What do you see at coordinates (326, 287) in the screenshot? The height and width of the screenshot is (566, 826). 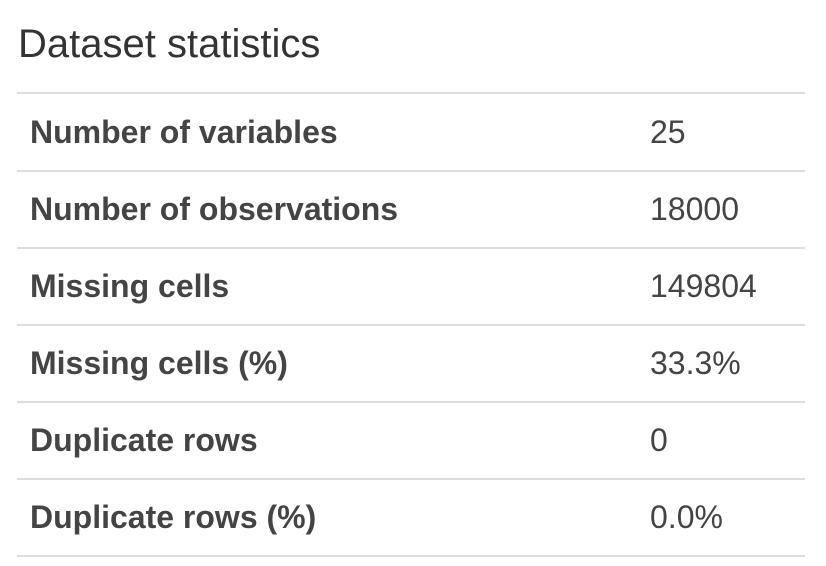 I see `stat-label-missing-cells: Missing cells` at bounding box center [326, 287].